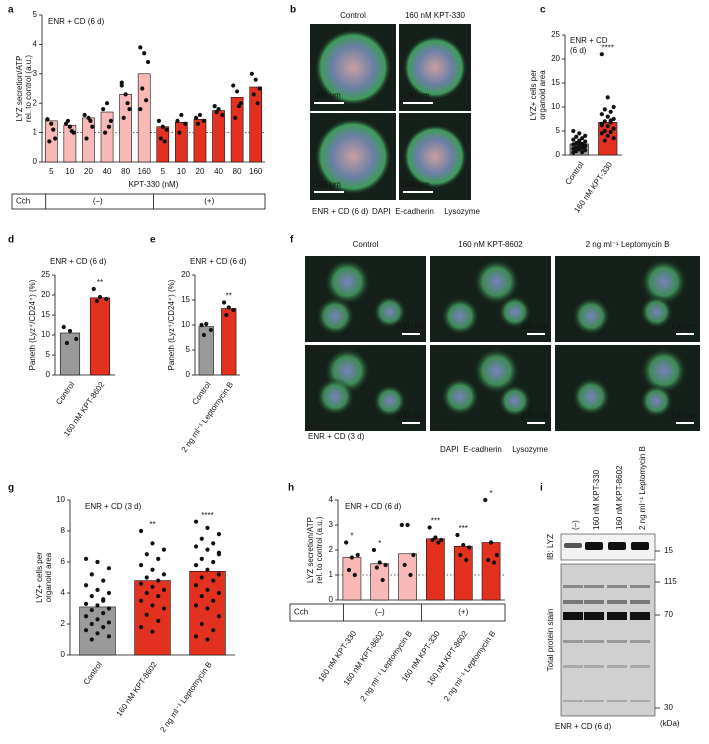  Describe the element at coordinates (45, 294) in the screenshot. I see `y-tick-label: 20` at that location.